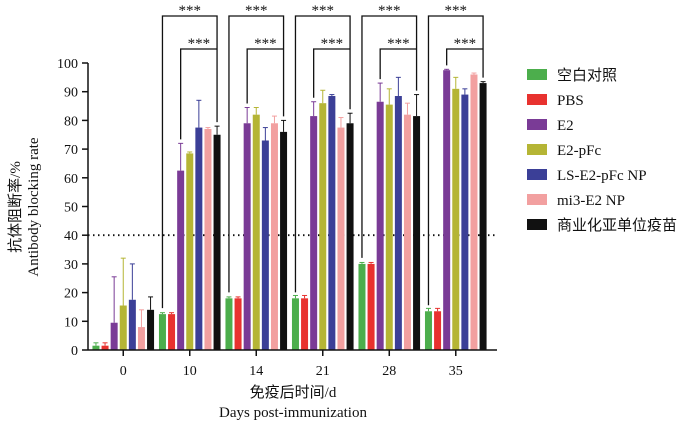 The width and height of the screenshot is (700, 433). Describe the element at coordinates (74, 351) in the screenshot. I see `y-tick-label: 0` at that location.